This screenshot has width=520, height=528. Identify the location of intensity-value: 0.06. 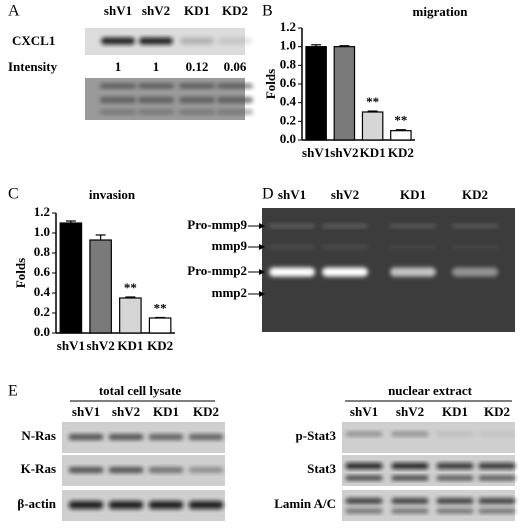
(235, 66).